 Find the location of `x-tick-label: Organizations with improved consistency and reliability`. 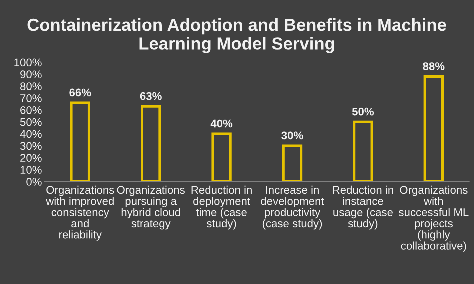

x-tick-label: Organizations with improved consistency and reliability is located at coordinates (80, 213).